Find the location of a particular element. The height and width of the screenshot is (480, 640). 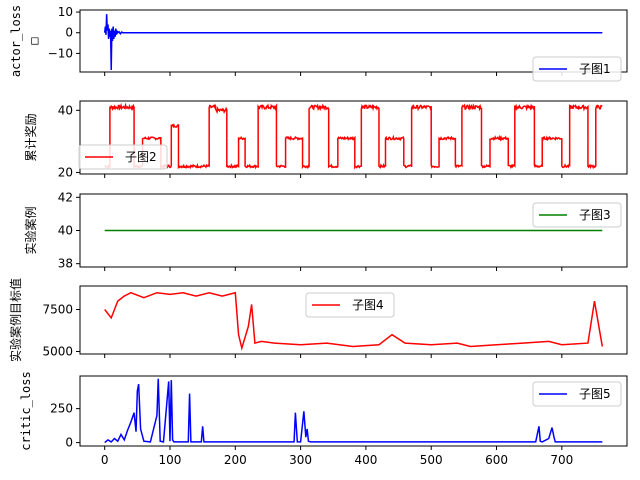

y-tick-label: 5000 is located at coordinates (57, 351).